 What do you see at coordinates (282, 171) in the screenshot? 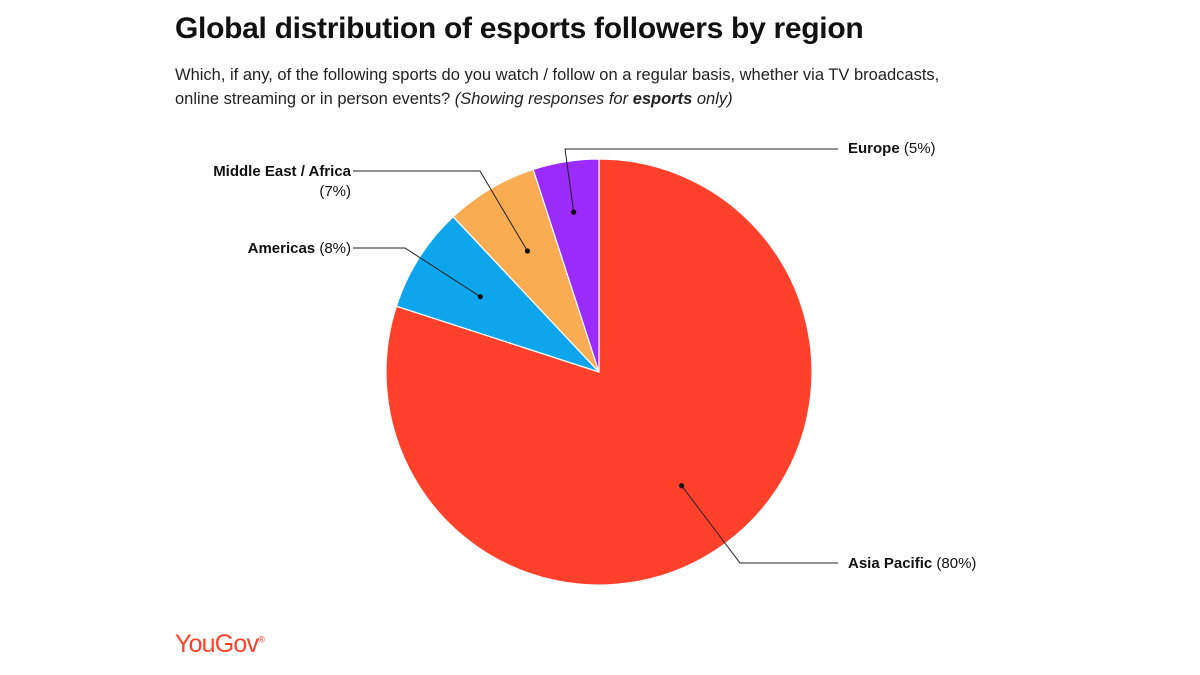
I see `slice-label-name: Middle East / Africa` at bounding box center [282, 171].